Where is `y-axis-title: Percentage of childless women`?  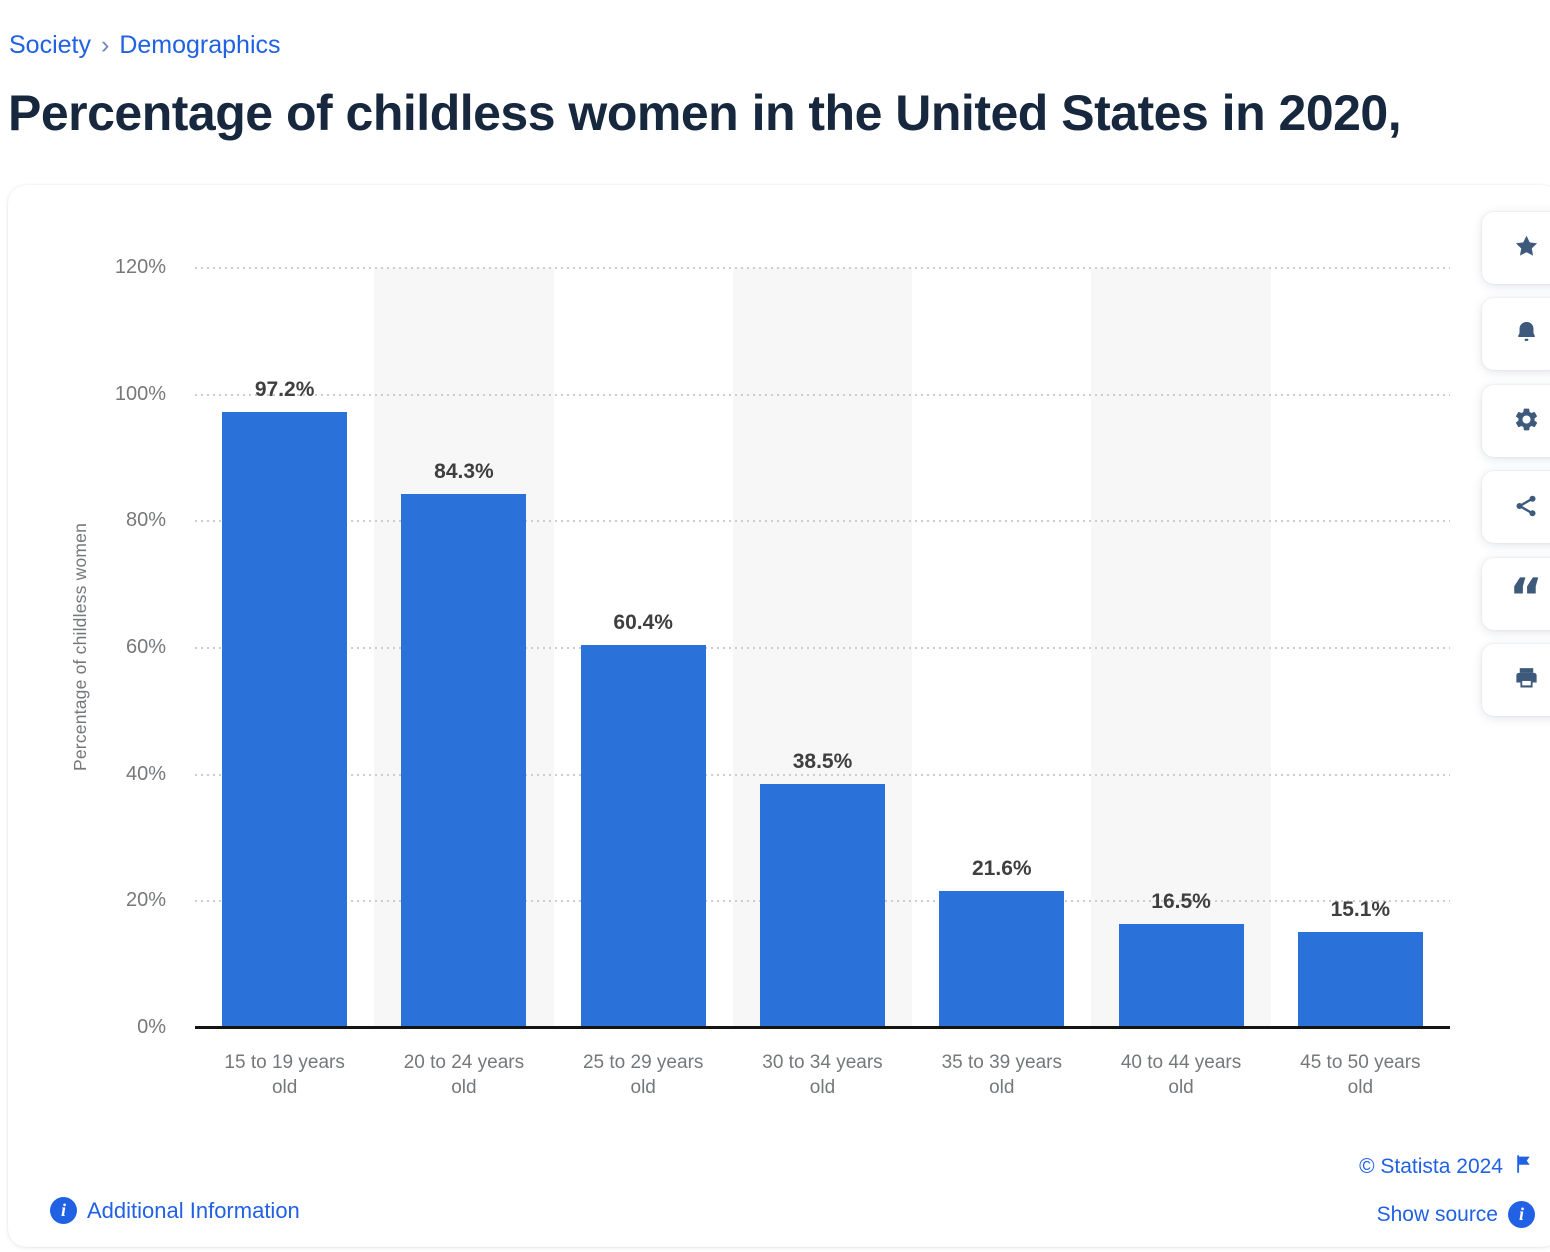
y-axis-title: Percentage of childless women is located at coordinates (80, 647).